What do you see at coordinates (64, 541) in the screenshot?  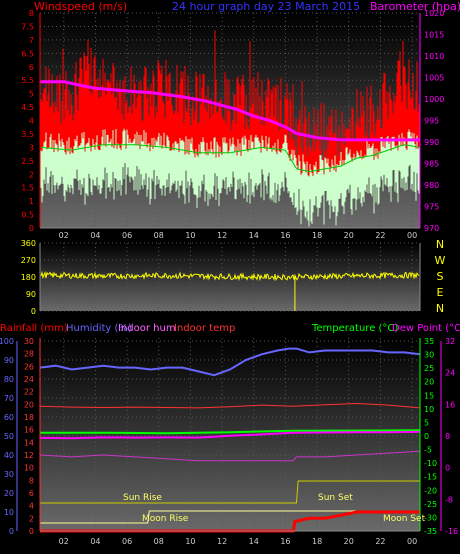 I see `temp-x-tick-label: 02` at bounding box center [64, 541].